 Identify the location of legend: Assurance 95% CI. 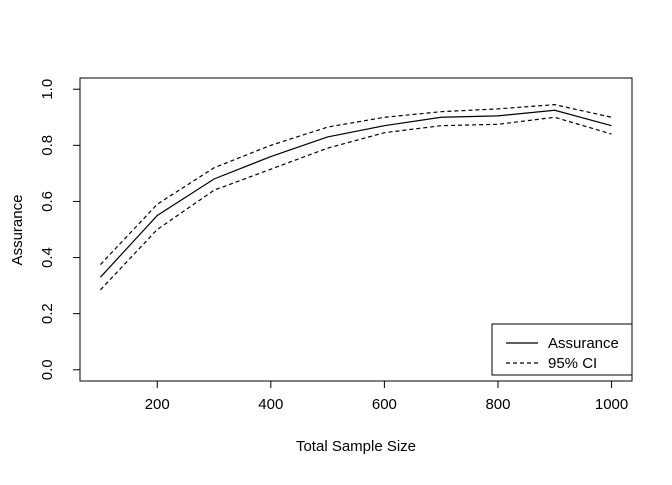
(562, 349).